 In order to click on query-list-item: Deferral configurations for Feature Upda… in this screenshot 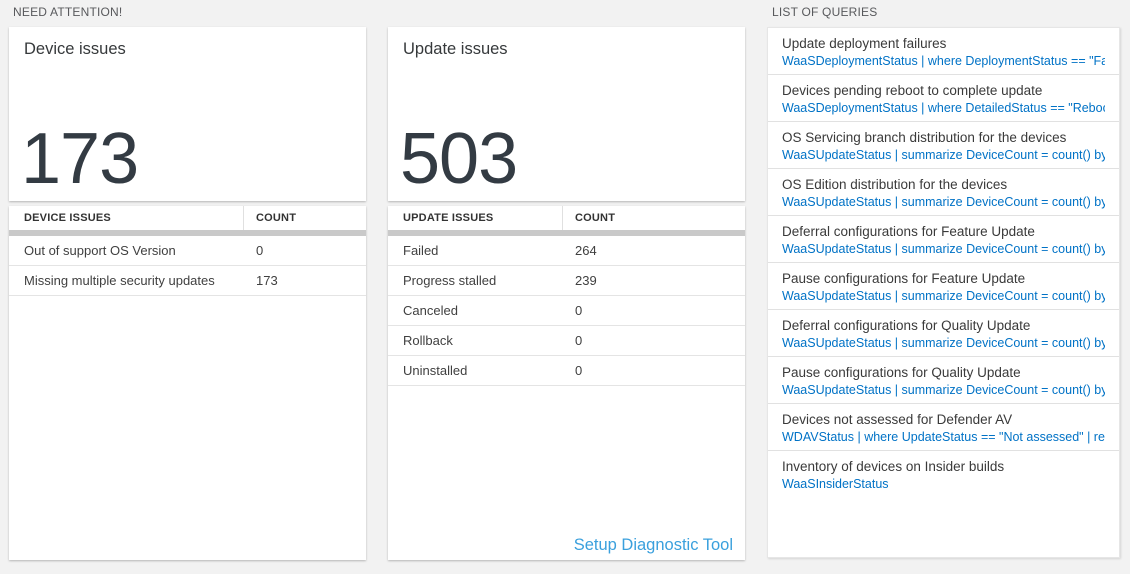, I will do `click(943, 239)`.